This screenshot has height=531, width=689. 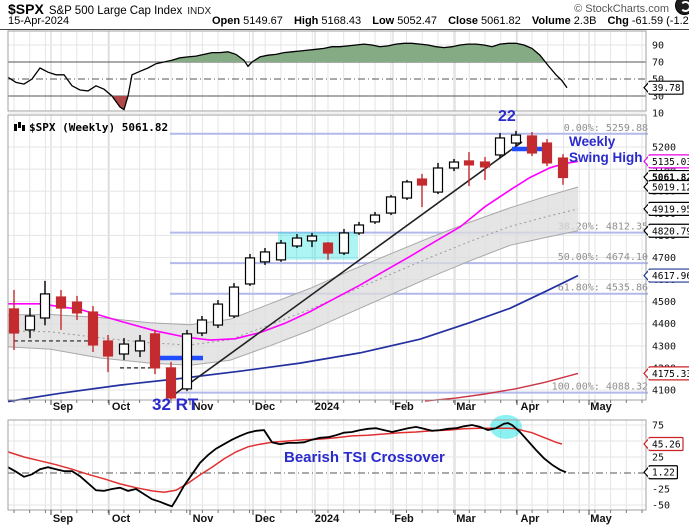 I want to click on label-text: 45.26, so click(x=666, y=445).